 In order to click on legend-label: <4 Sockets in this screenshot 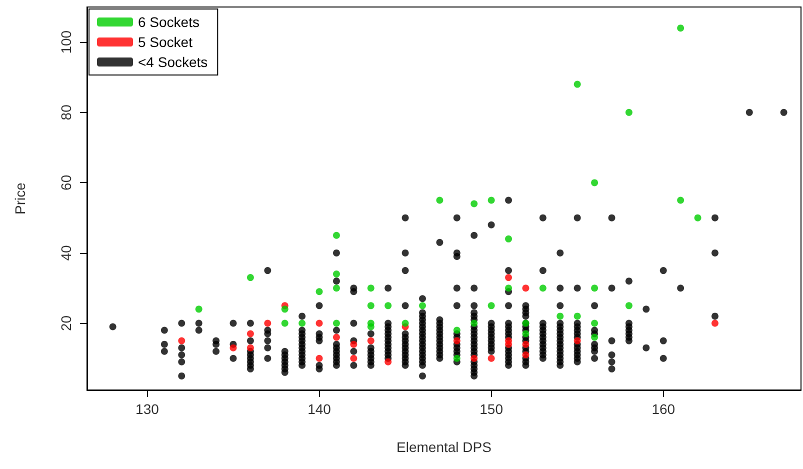, I will do `click(173, 62)`.